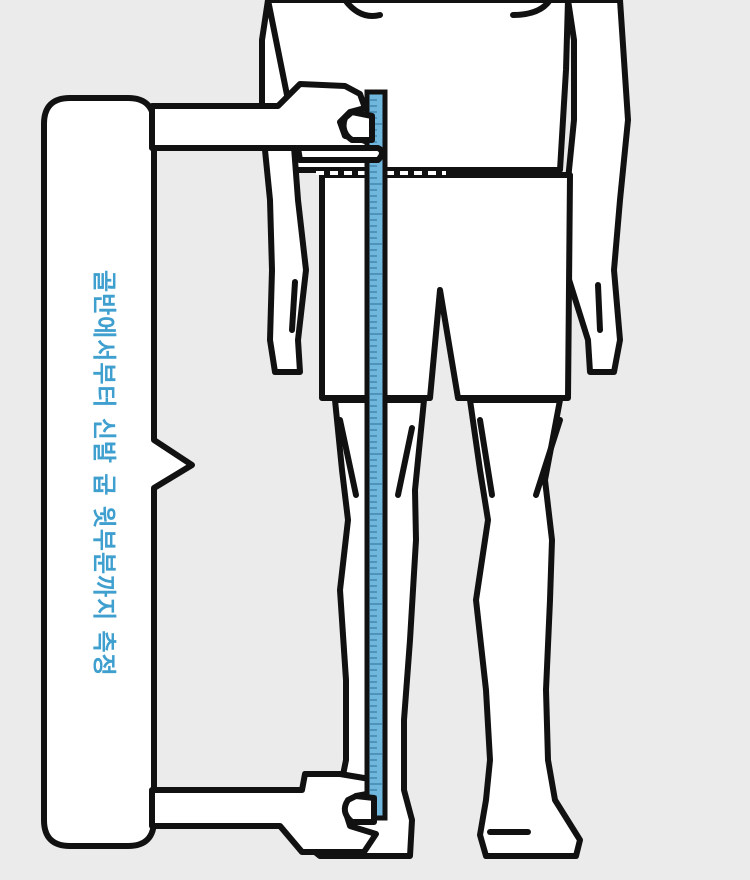 Image resolution: width=750 pixels, height=880 pixels. What do you see at coordinates (362, 628) in the screenshot?
I see `left-leg` at bounding box center [362, 628].